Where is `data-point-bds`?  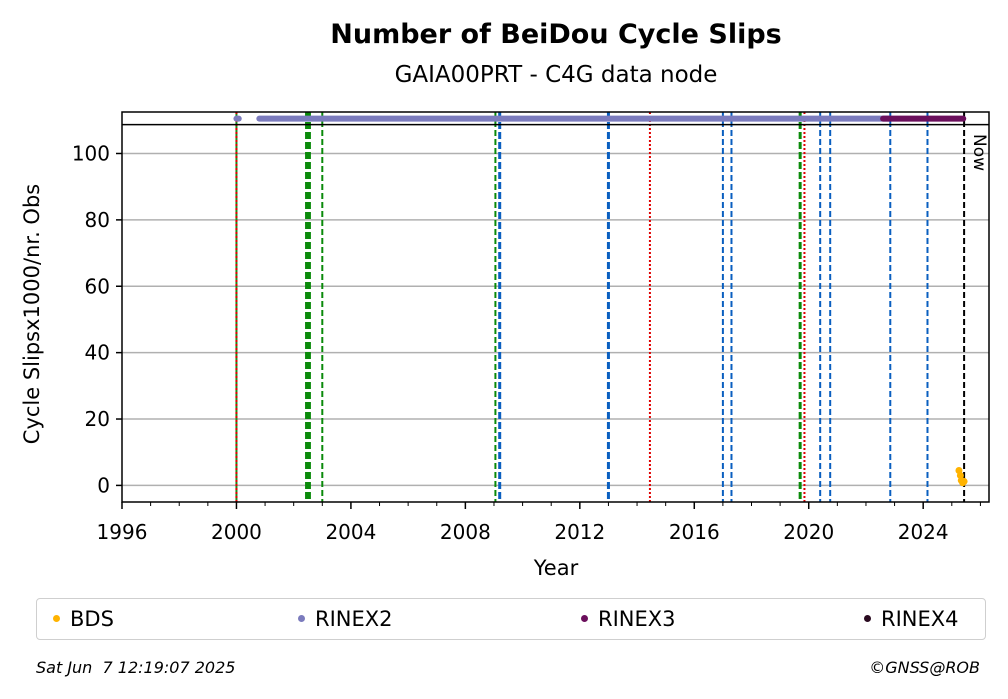 data-point-bds is located at coordinates (964, 481).